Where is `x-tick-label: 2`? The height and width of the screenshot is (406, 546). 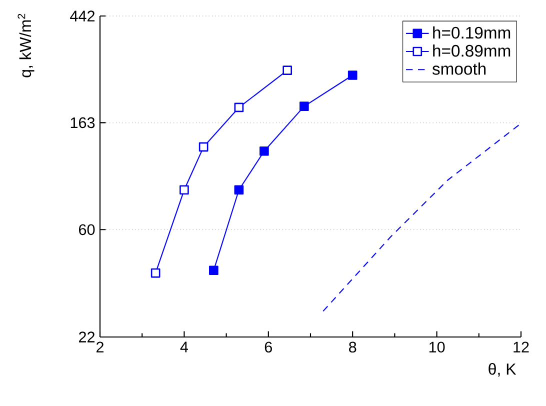
x-tick-label: 2 is located at coordinates (100, 347).